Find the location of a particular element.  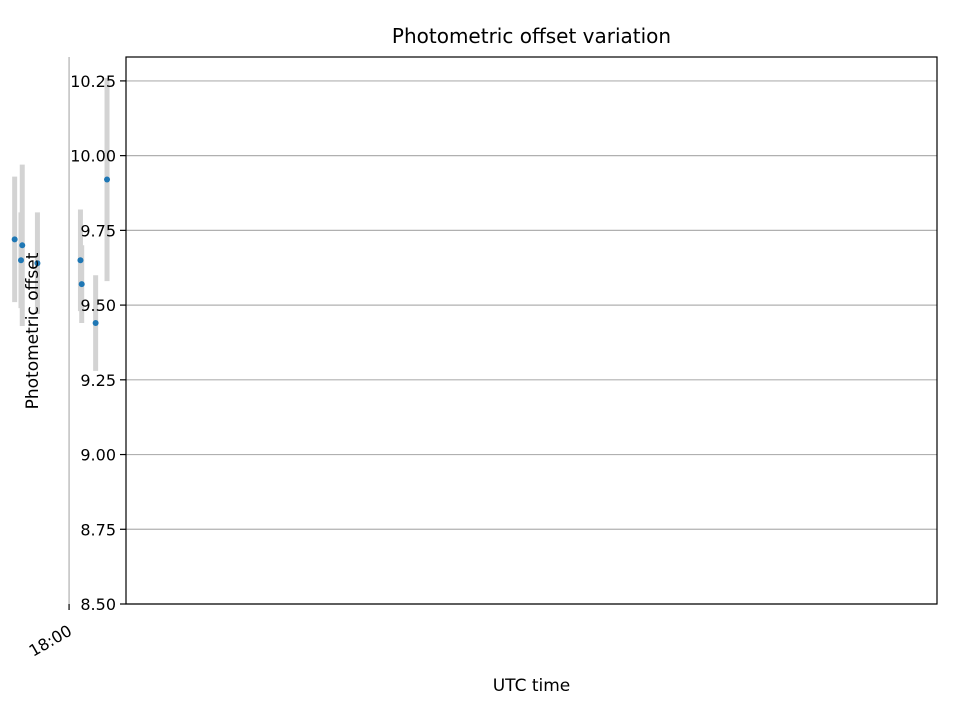

y-tick-label: 9.75 is located at coordinates (98, 230).